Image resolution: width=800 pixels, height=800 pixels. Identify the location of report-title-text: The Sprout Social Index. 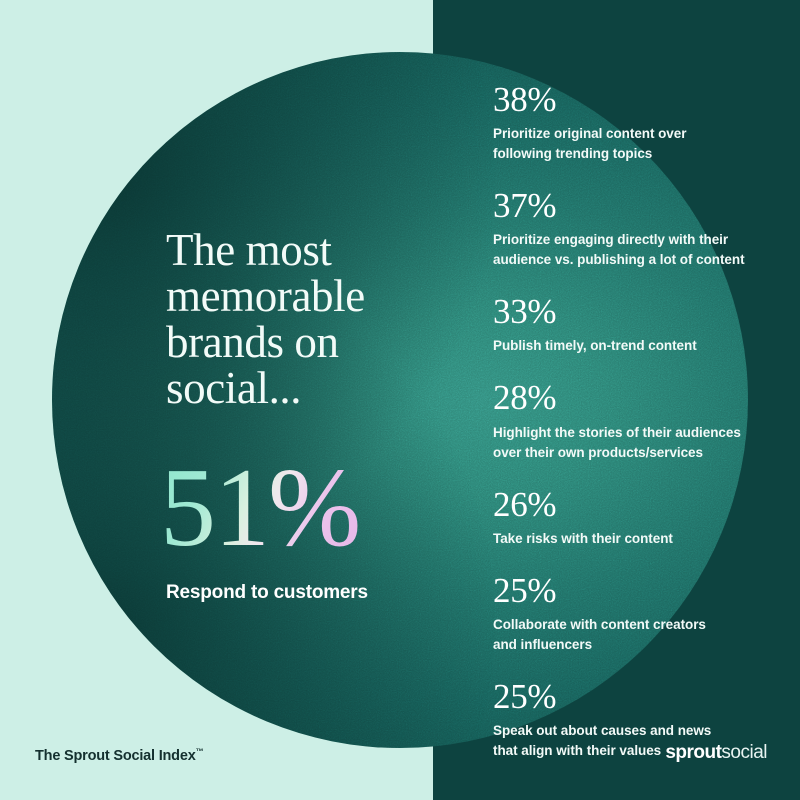
(115, 756).